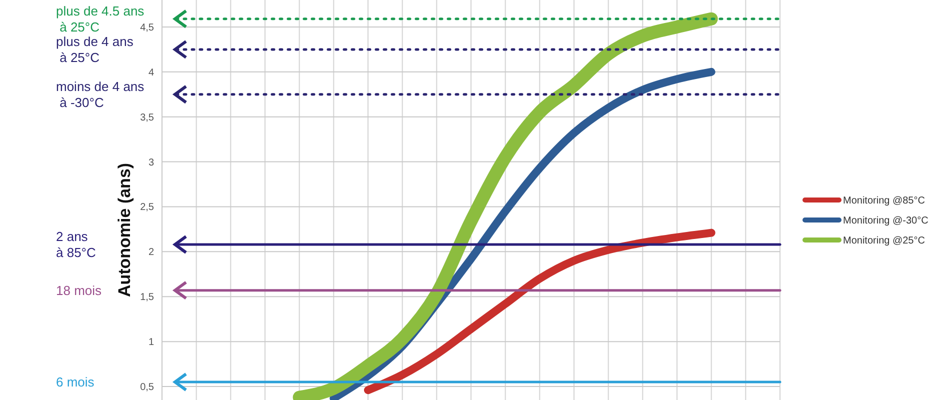  Describe the element at coordinates (147, 28) in the screenshot. I see `y-tick-label: 4,5` at that location.